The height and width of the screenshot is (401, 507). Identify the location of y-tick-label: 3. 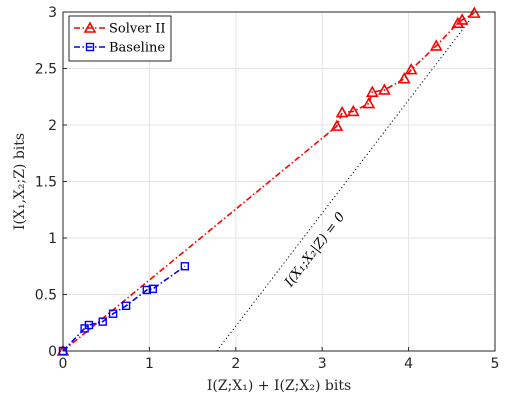
(52, 13).